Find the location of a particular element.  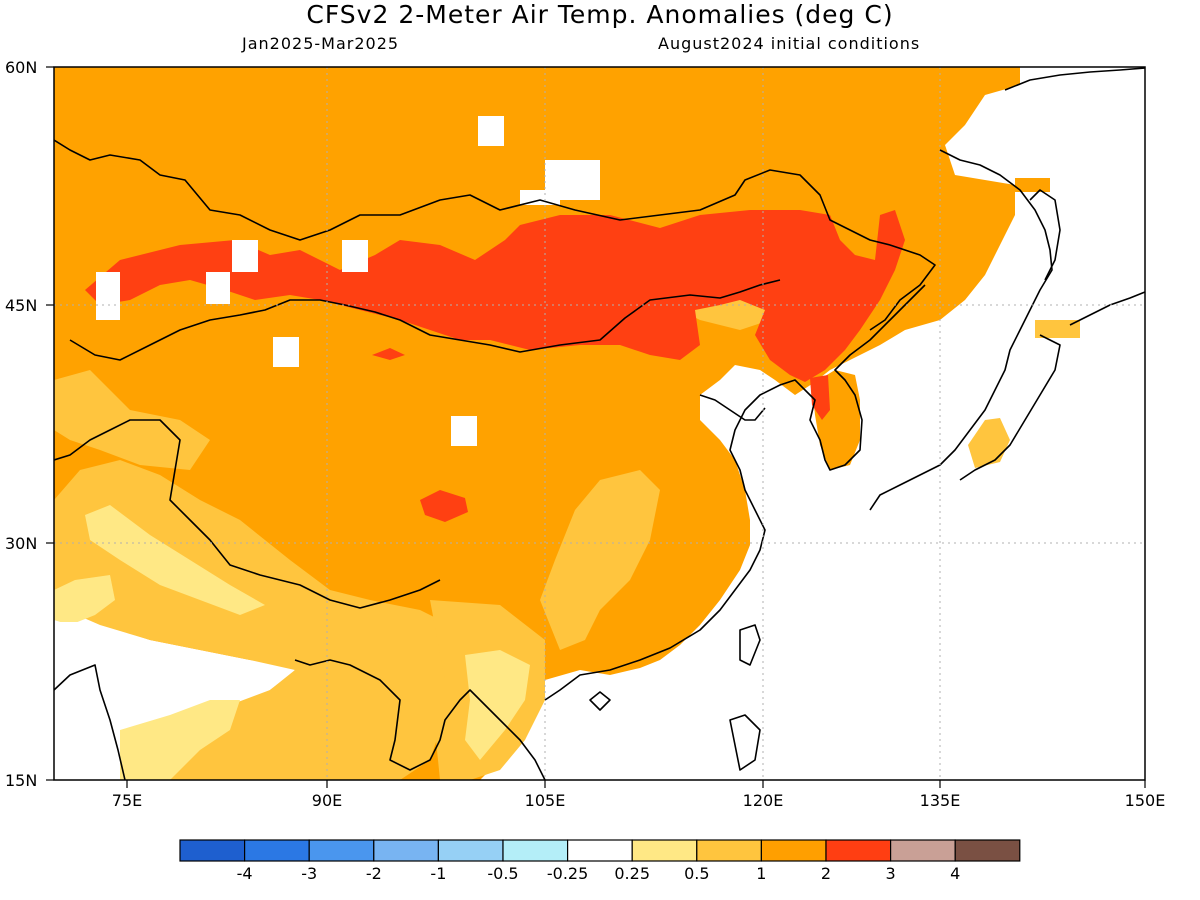

lon-ticks is located at coordinates (636, 784).